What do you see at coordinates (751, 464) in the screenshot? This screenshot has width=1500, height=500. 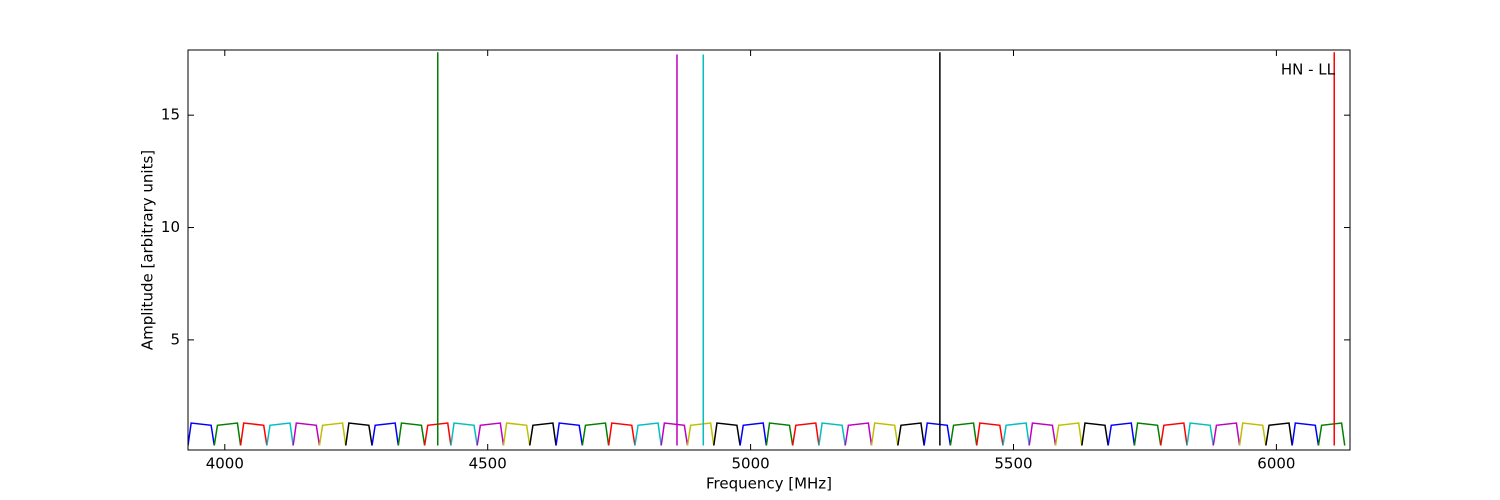 I see `x-tick-label: 5000` at bounding box center [751, 464].